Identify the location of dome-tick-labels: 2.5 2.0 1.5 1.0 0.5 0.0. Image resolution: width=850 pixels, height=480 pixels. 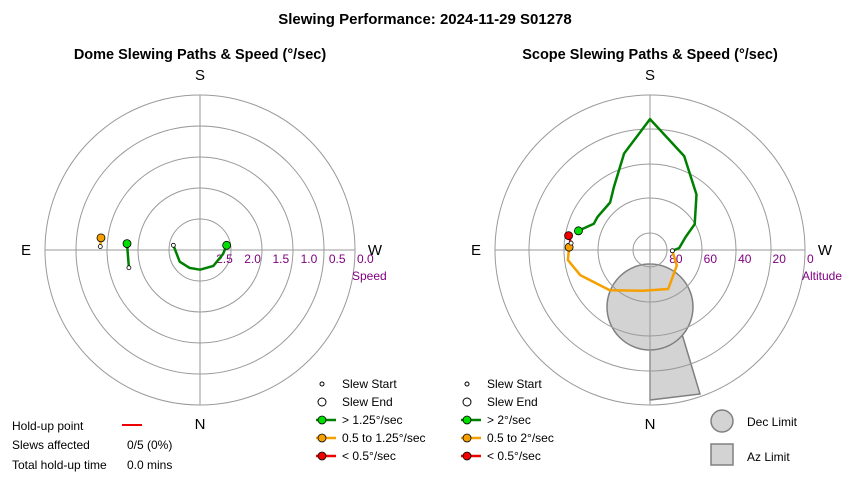
(295, 259).